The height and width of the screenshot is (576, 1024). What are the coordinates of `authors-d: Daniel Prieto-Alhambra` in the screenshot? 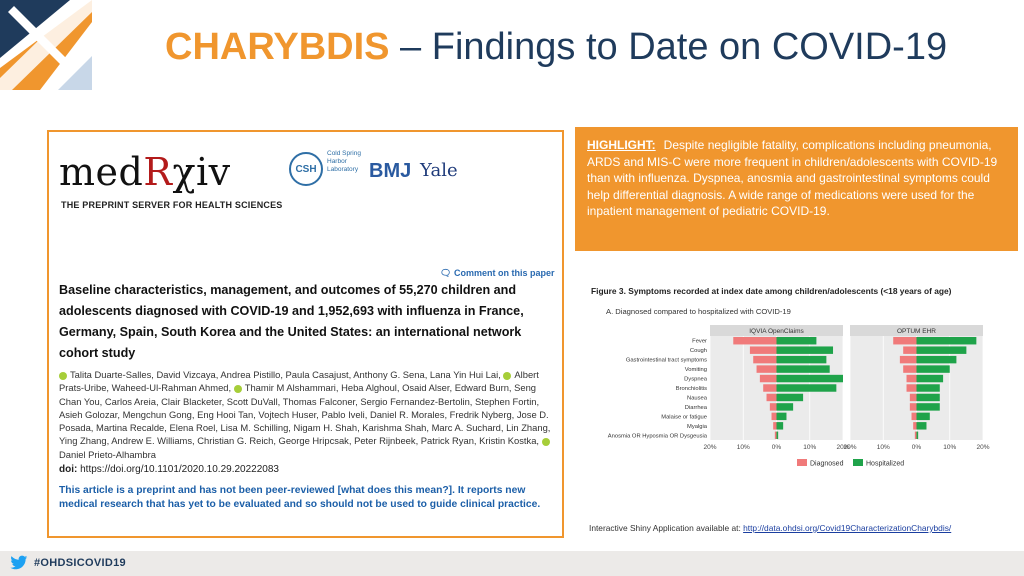 It's located at (107, 454).